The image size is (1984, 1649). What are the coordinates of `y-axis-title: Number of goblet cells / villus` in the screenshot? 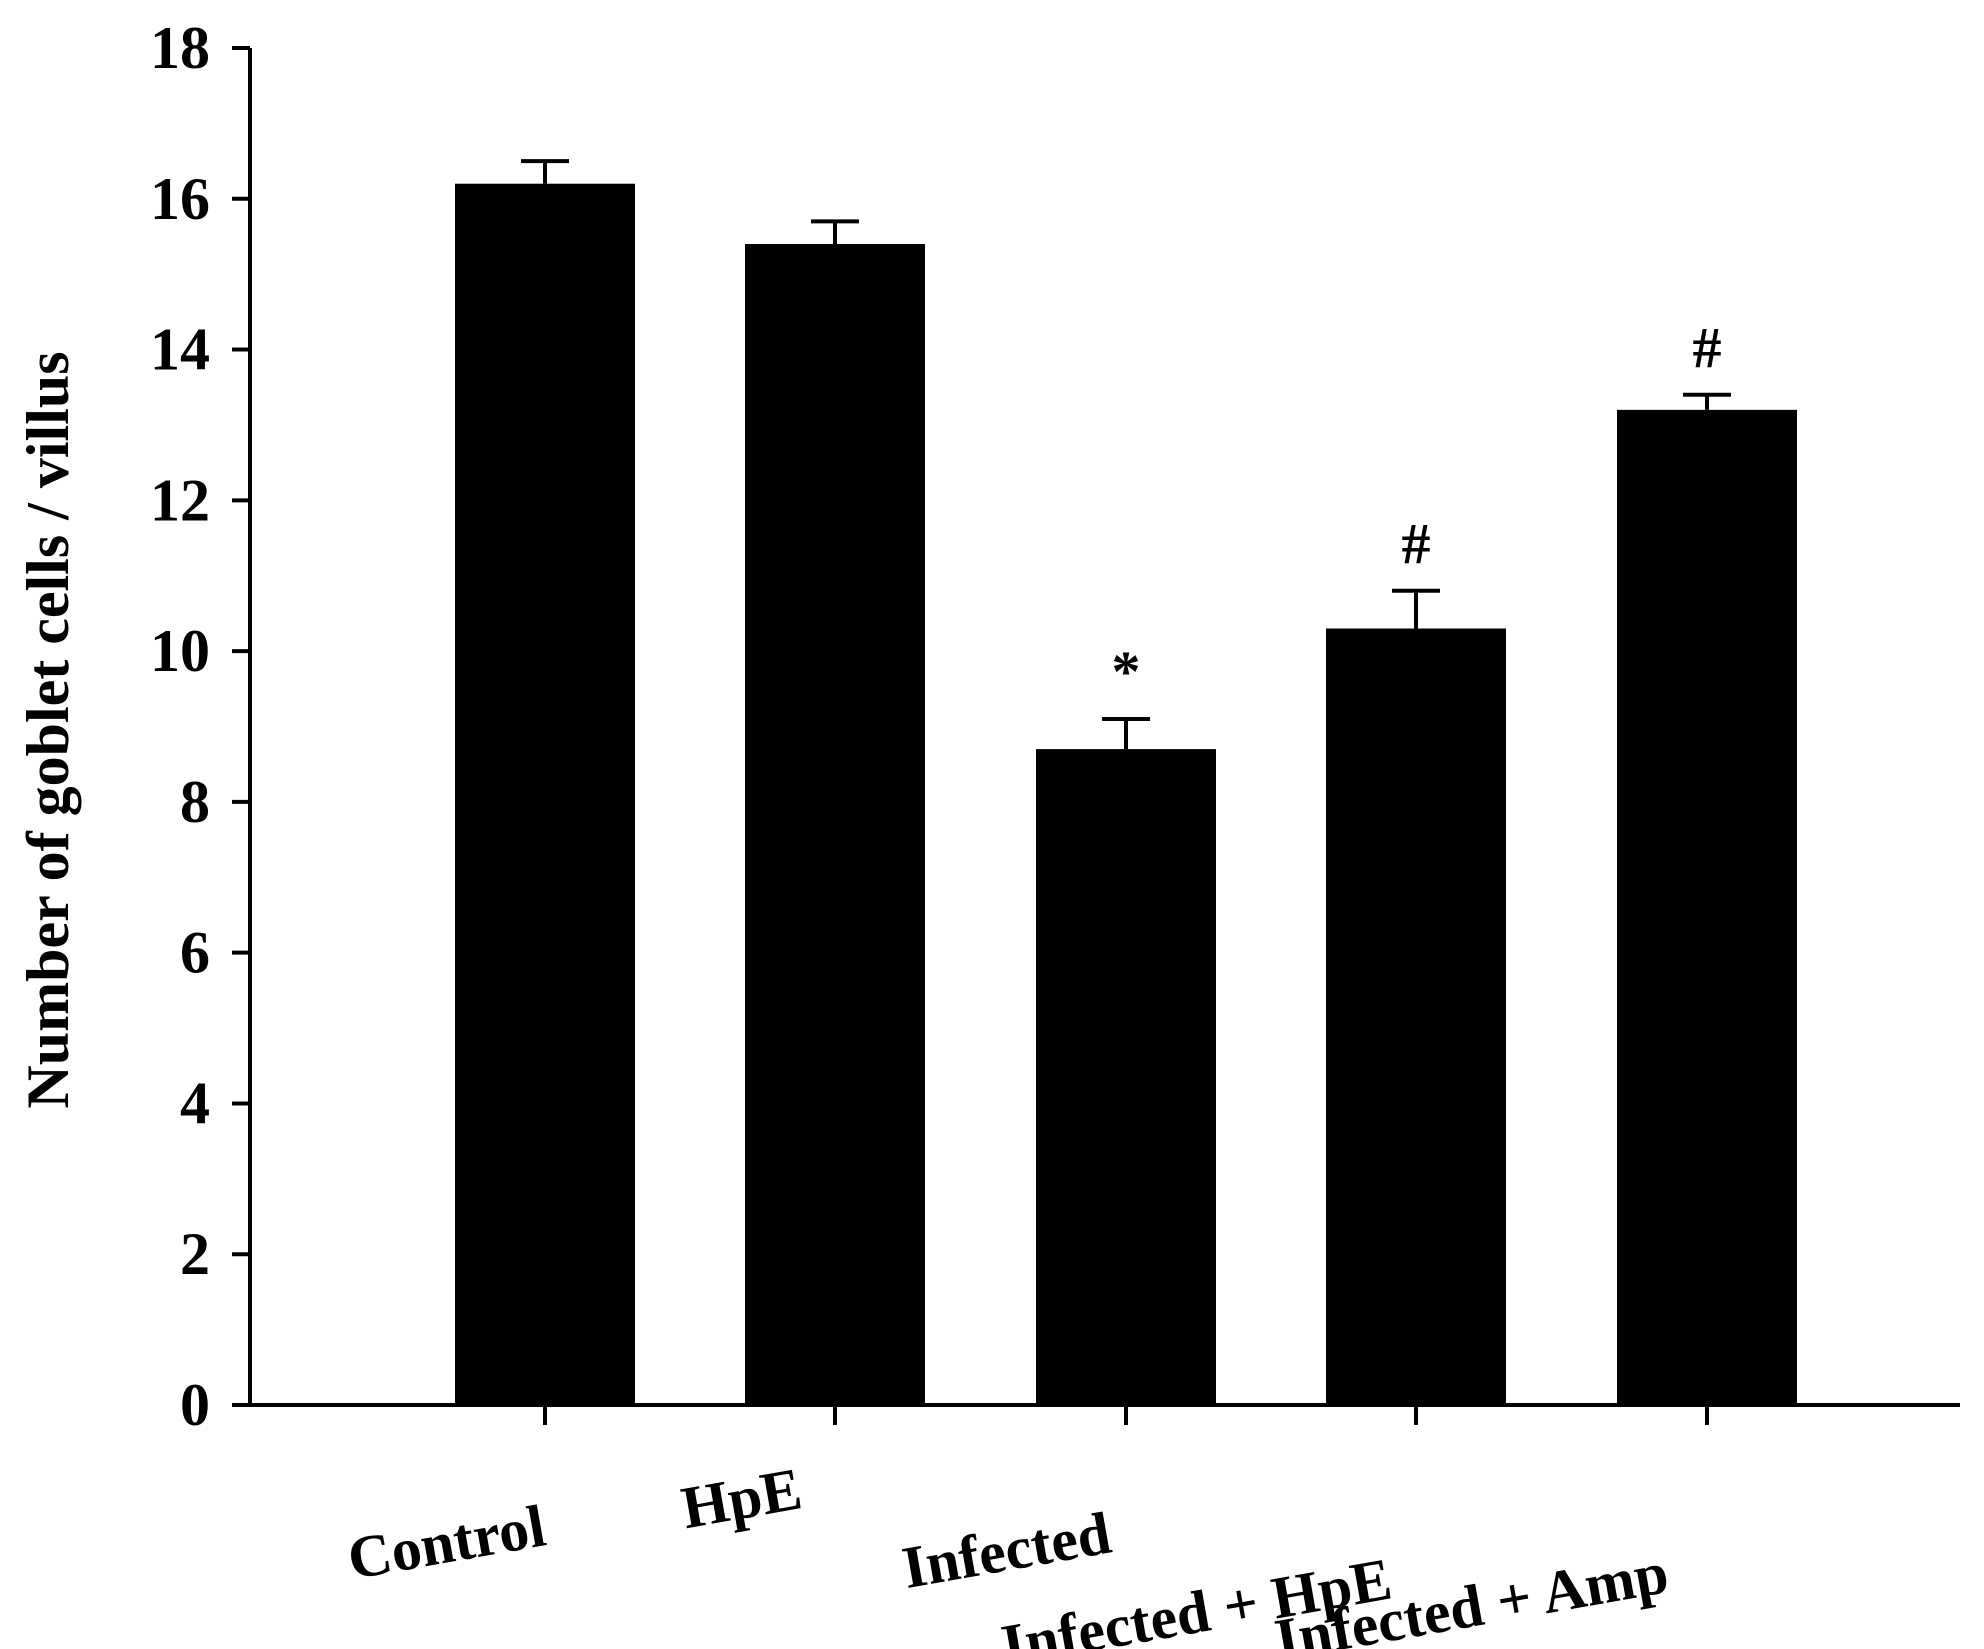 It's located at (48, 729).